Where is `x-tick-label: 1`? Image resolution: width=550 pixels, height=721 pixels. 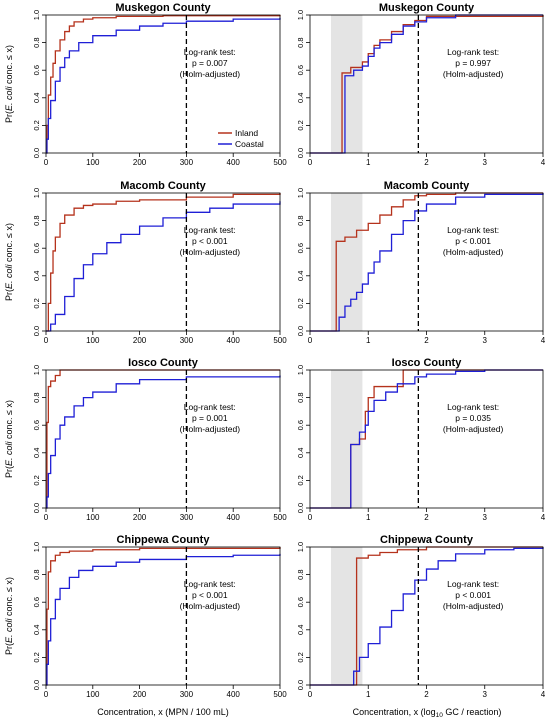
x-tick-label: 1 is located at coordinates (368, 694).